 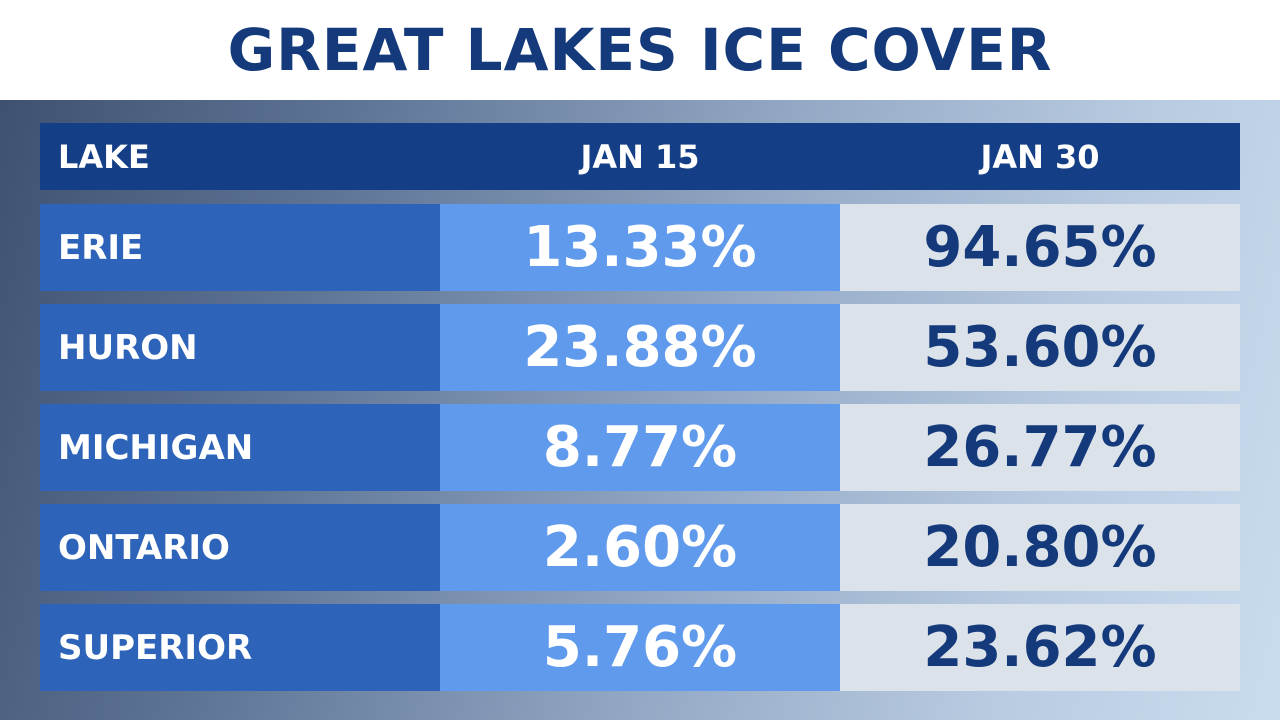 I want to click on jan15-value-cell: 23.88%, so click(x=640, y=347).